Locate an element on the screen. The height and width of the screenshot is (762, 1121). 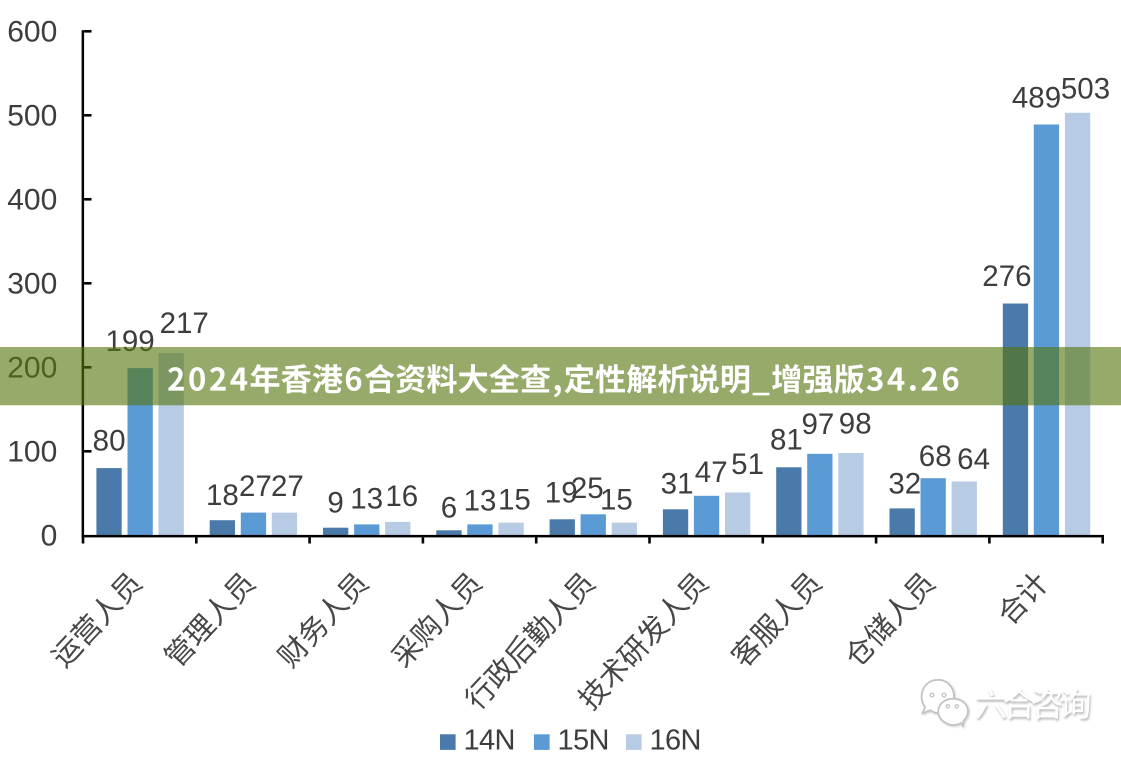
svg-text: 31 is located at coordinates (677, 483).